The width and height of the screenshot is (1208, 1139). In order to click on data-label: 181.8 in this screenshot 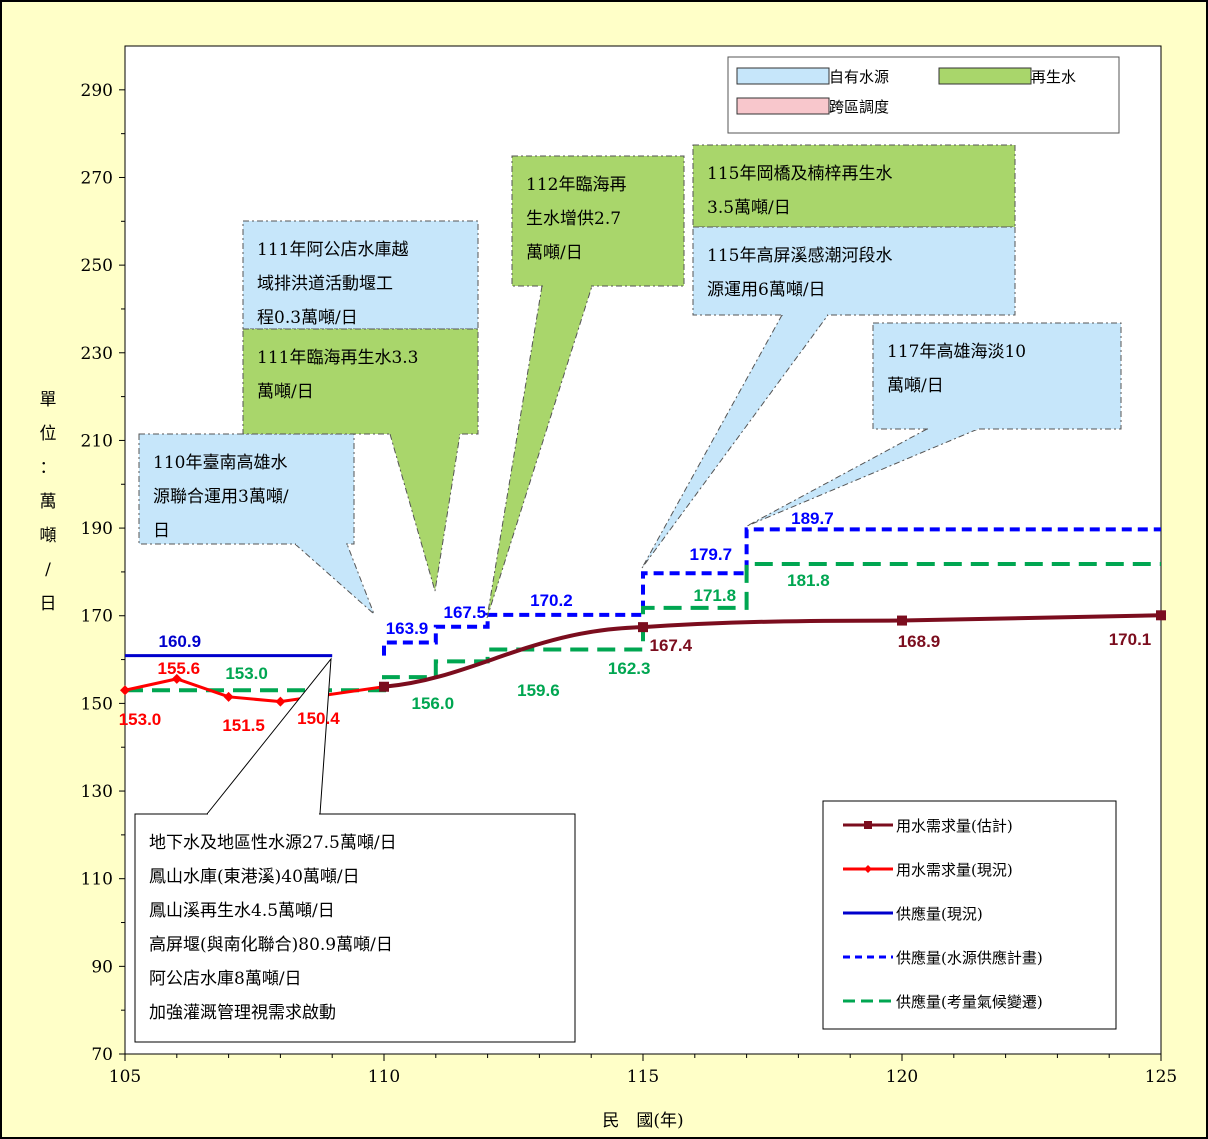, I will do `click(808, 580)`.